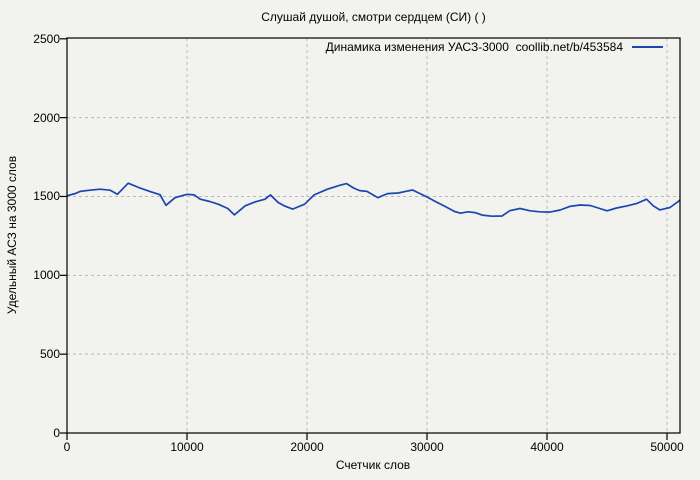 This screenshot has width=700, height=480. Describe the element at coordinates (56, 433) in the screenshot. I see `y-tick-label: 0` at that location.